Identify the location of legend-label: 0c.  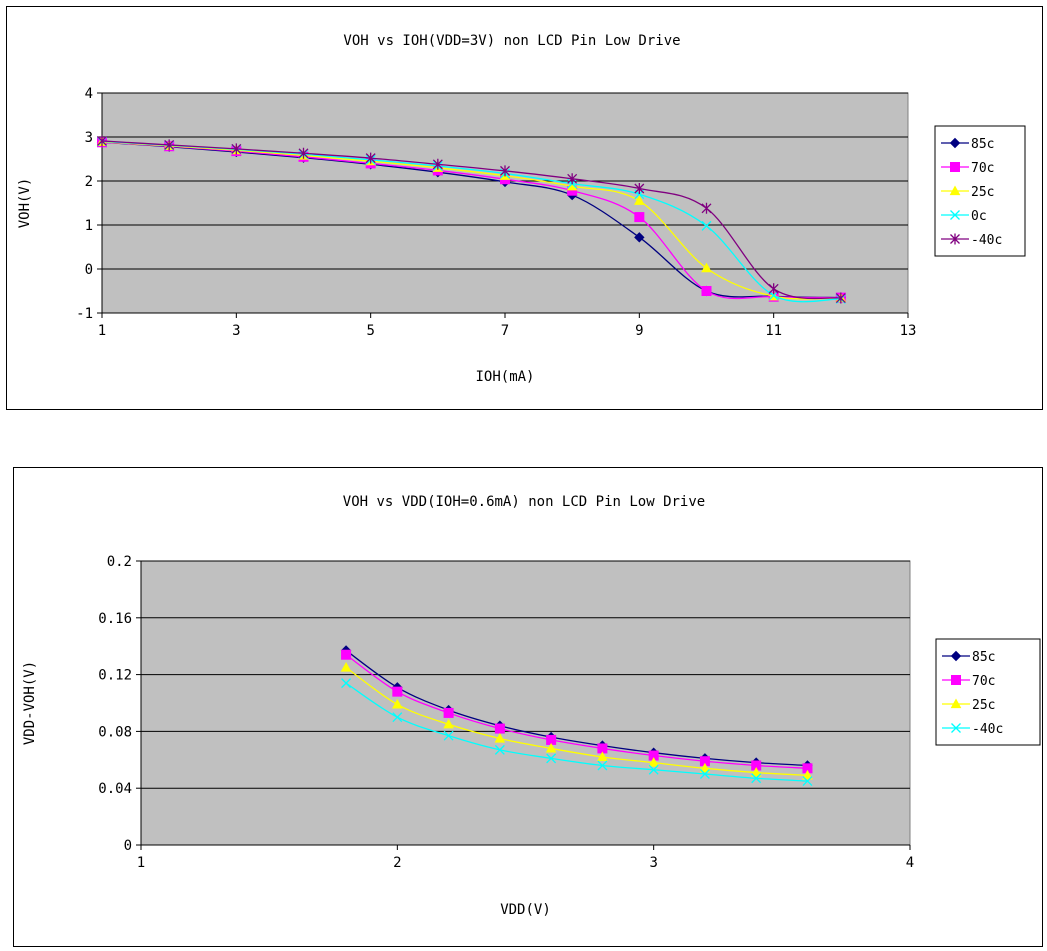
(979, 216).